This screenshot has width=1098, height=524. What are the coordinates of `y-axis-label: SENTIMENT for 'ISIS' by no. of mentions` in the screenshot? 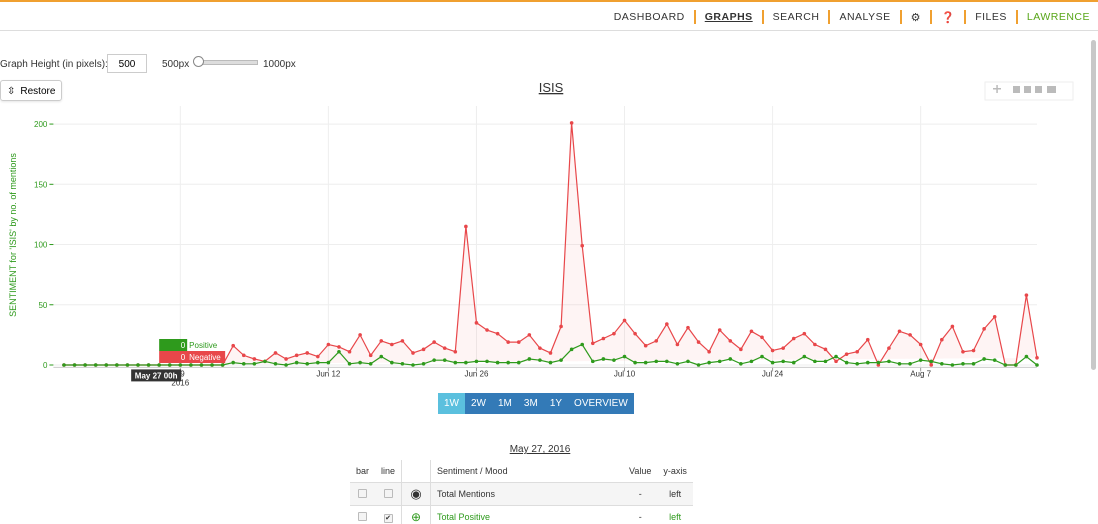 It's located at (13, 235).